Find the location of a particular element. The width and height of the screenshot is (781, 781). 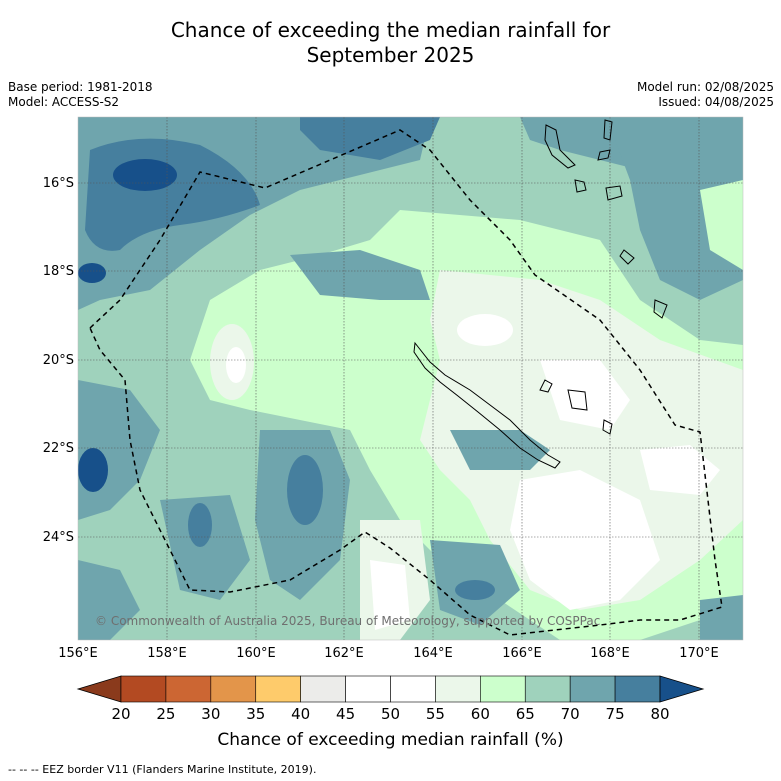

lat-label-16s: 16°S is located at coordinates (58, 183).